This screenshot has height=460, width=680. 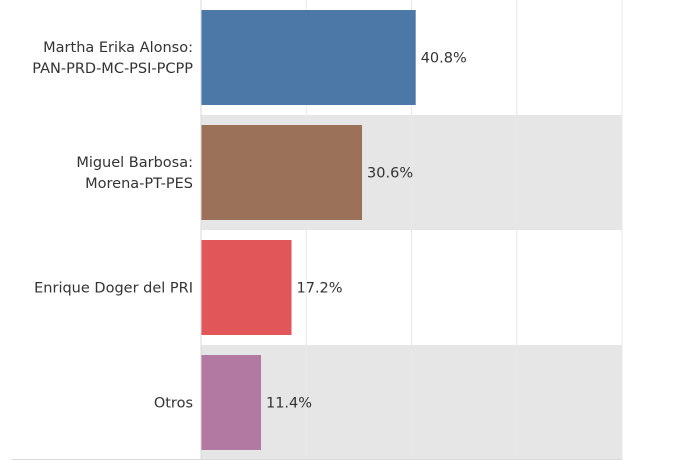 I want to click on value-label: 17.2%, so click(x=320, y=289).